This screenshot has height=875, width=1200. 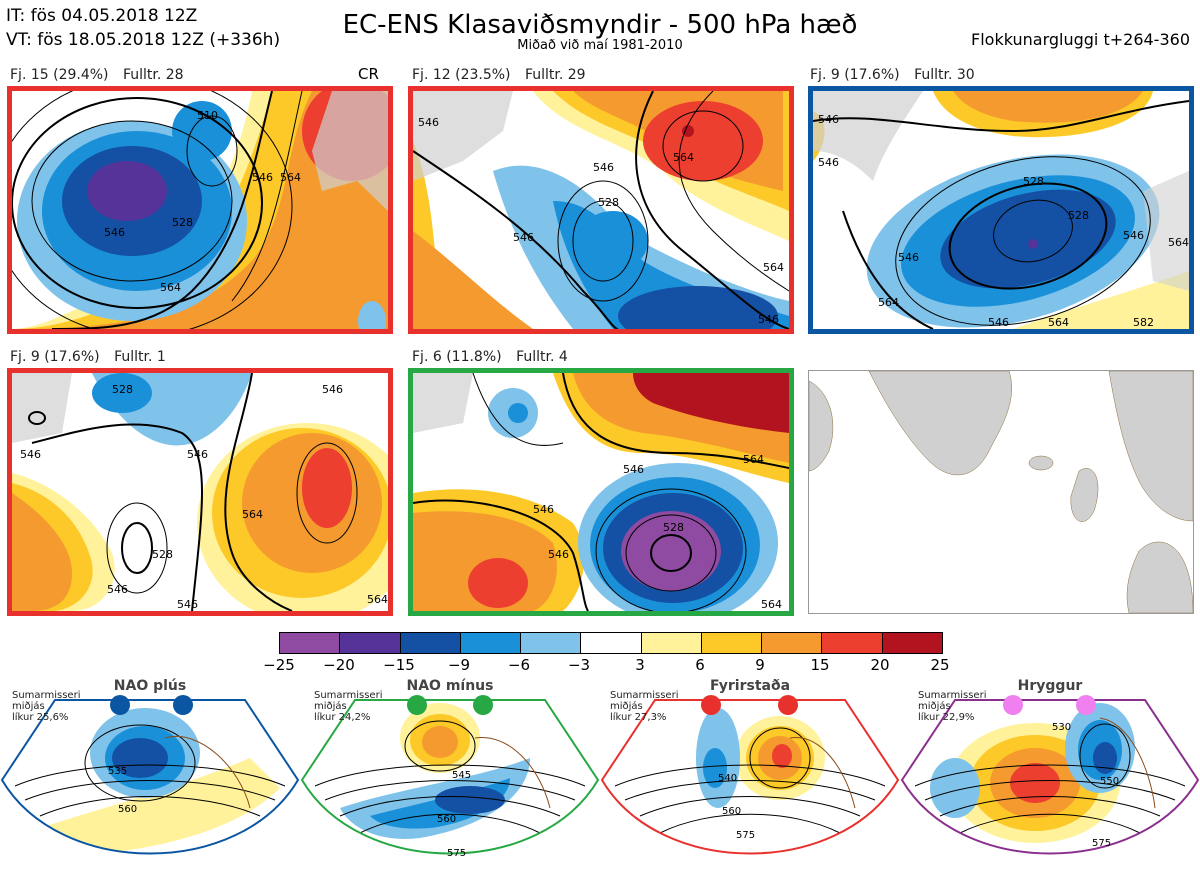 I want to click on contour-label: 540, so click(x=728, y=778).